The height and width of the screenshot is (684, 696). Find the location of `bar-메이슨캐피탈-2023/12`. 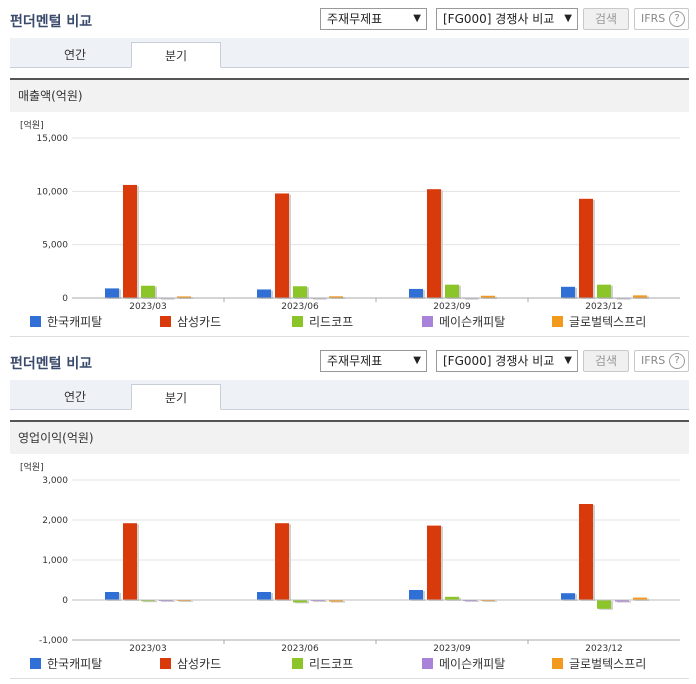

bar-메이슨캐피탈-2023/12 is located at coordinates (622, 601).